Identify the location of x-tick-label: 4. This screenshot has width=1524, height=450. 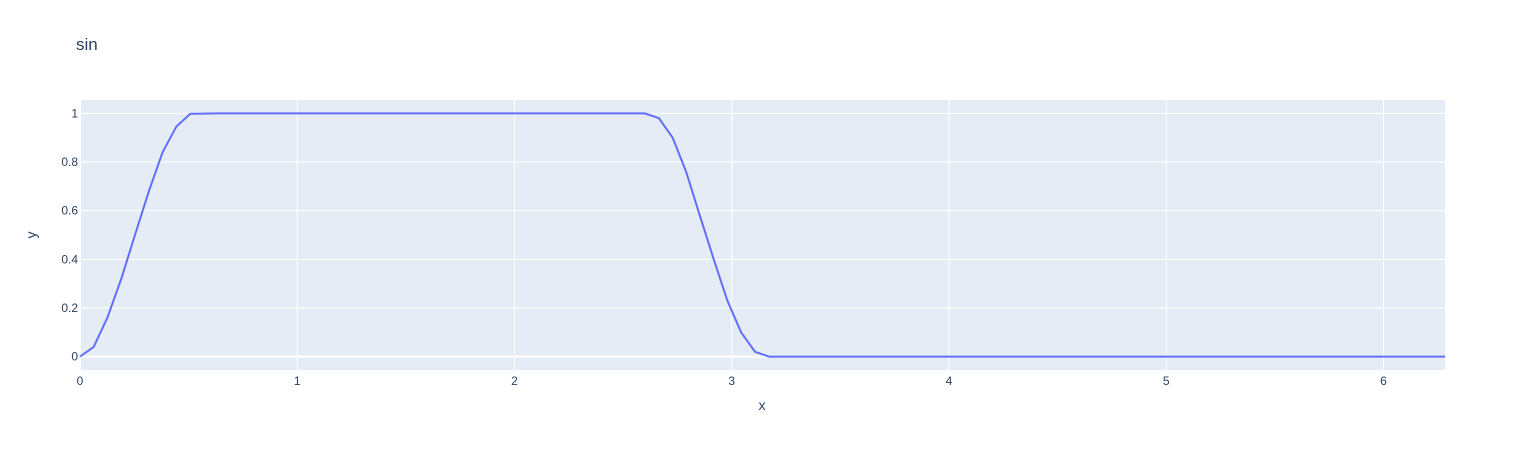
(949, 381).